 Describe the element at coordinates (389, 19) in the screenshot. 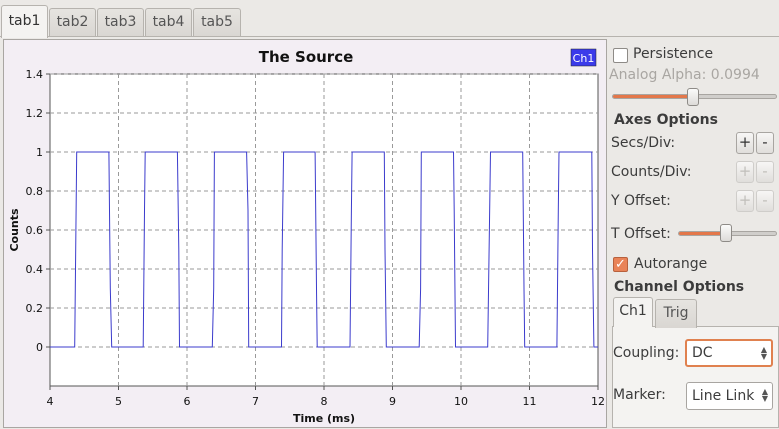

I see `tab-bar: tab1 tab2 tab3 tab4 tab5` at that location.